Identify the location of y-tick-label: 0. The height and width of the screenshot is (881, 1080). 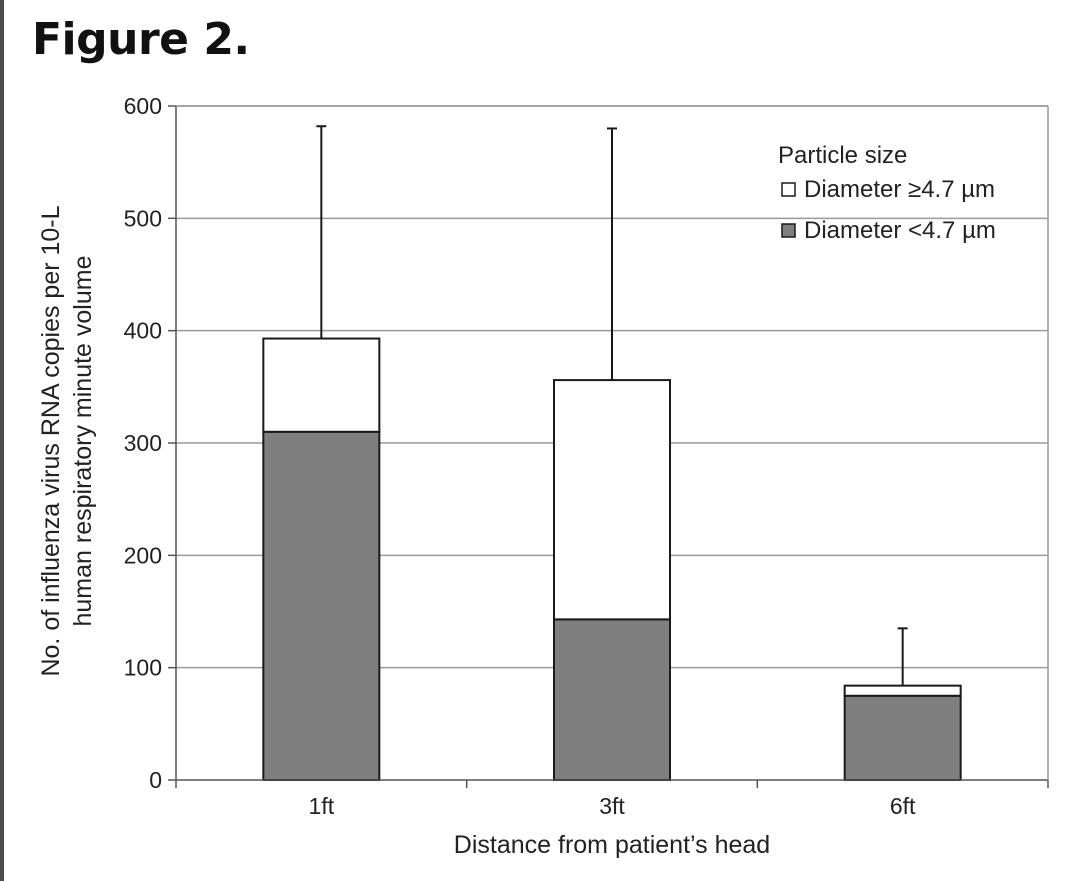
(155, 780).